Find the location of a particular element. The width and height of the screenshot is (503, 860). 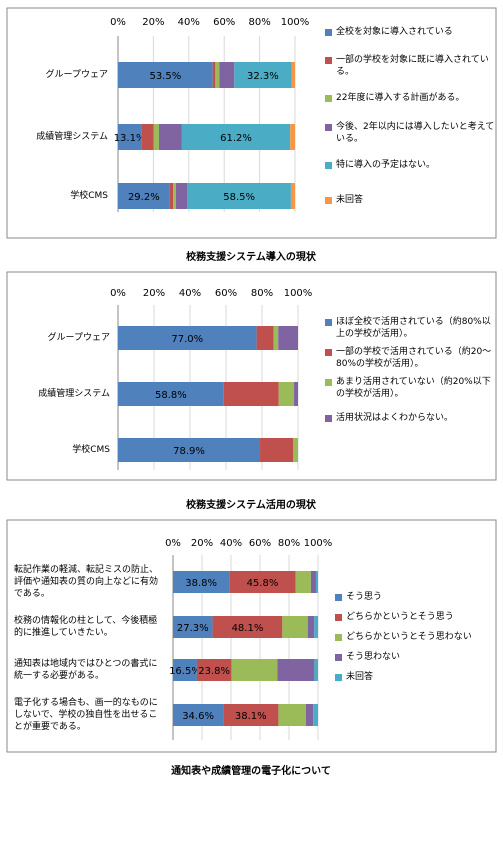

category-label-box: 学校CMS is located at coordinates (91, 450).